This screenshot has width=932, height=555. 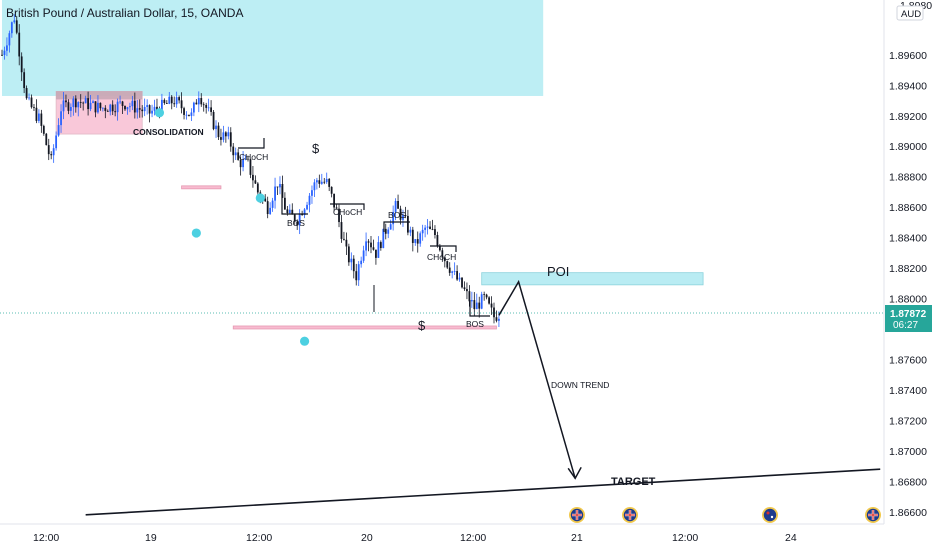 I want to click on price-tick-label: 1.89000, so click(x=908, y=147).